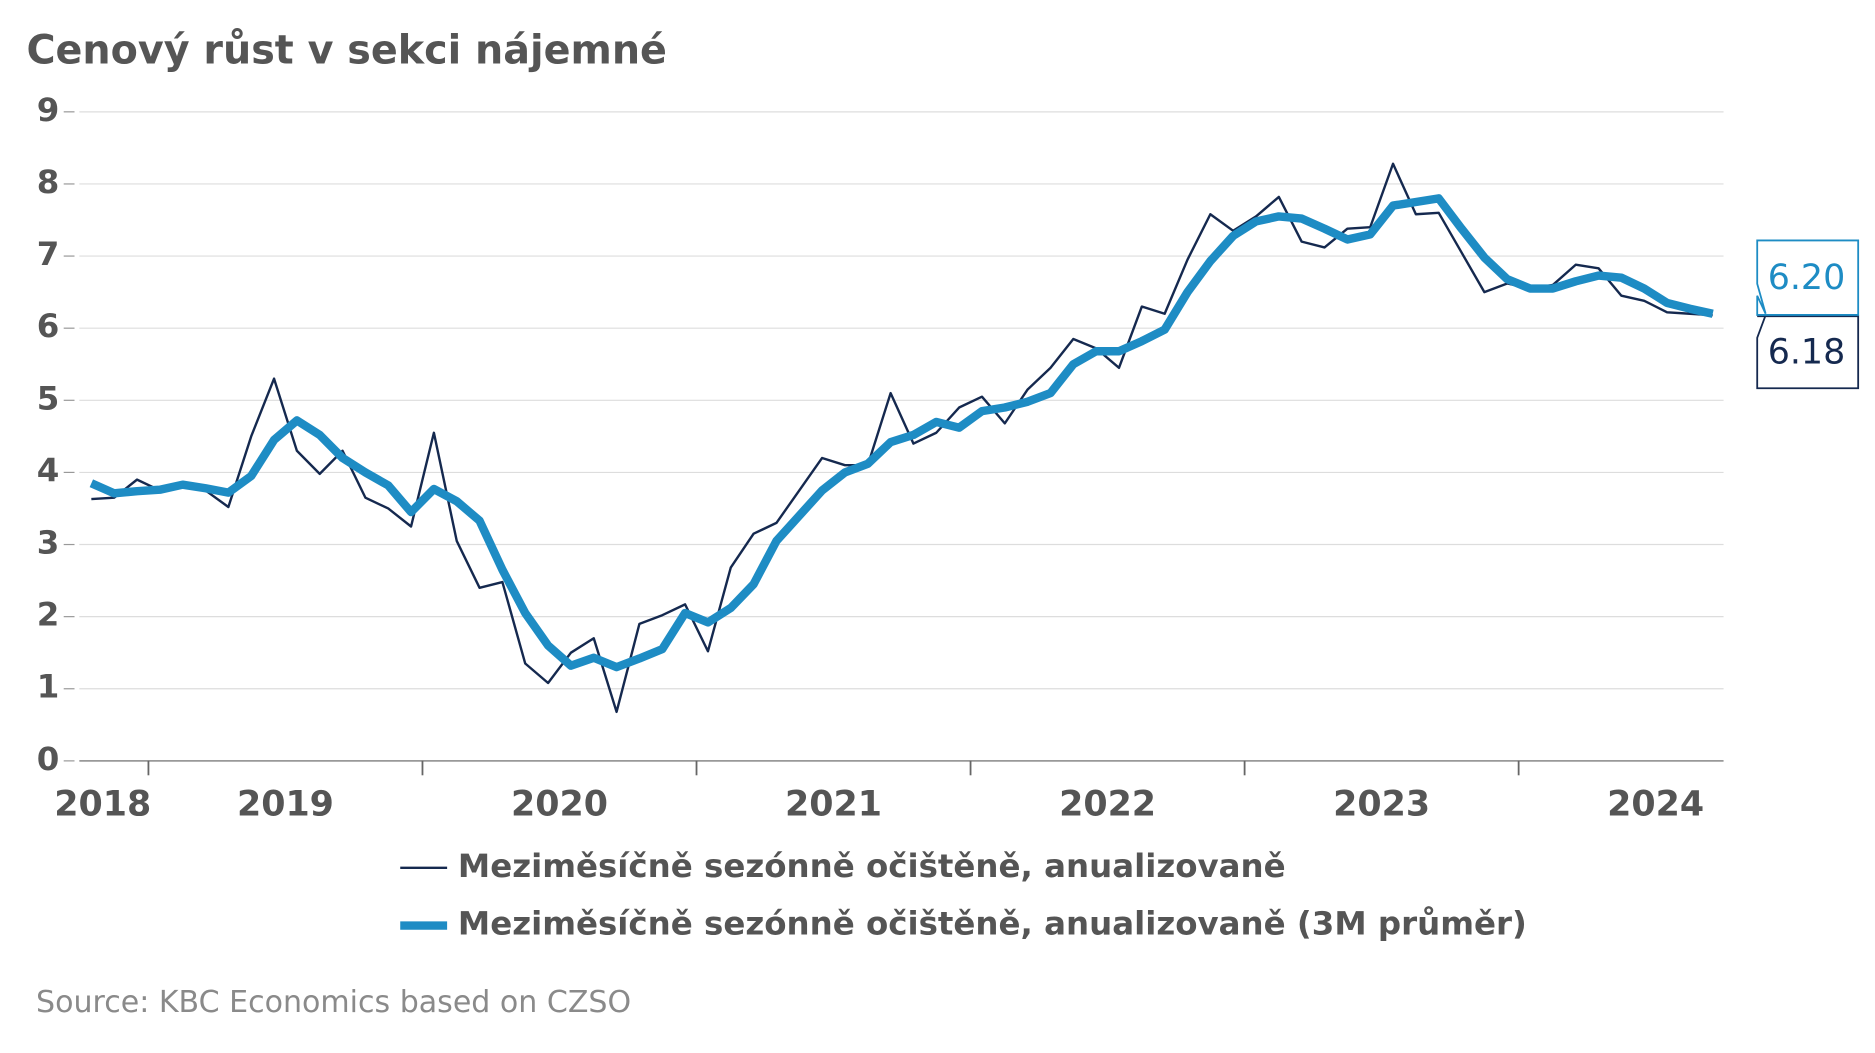 The image size is (1875, 1053). I want to click on callout-box, so click(1808, 277).